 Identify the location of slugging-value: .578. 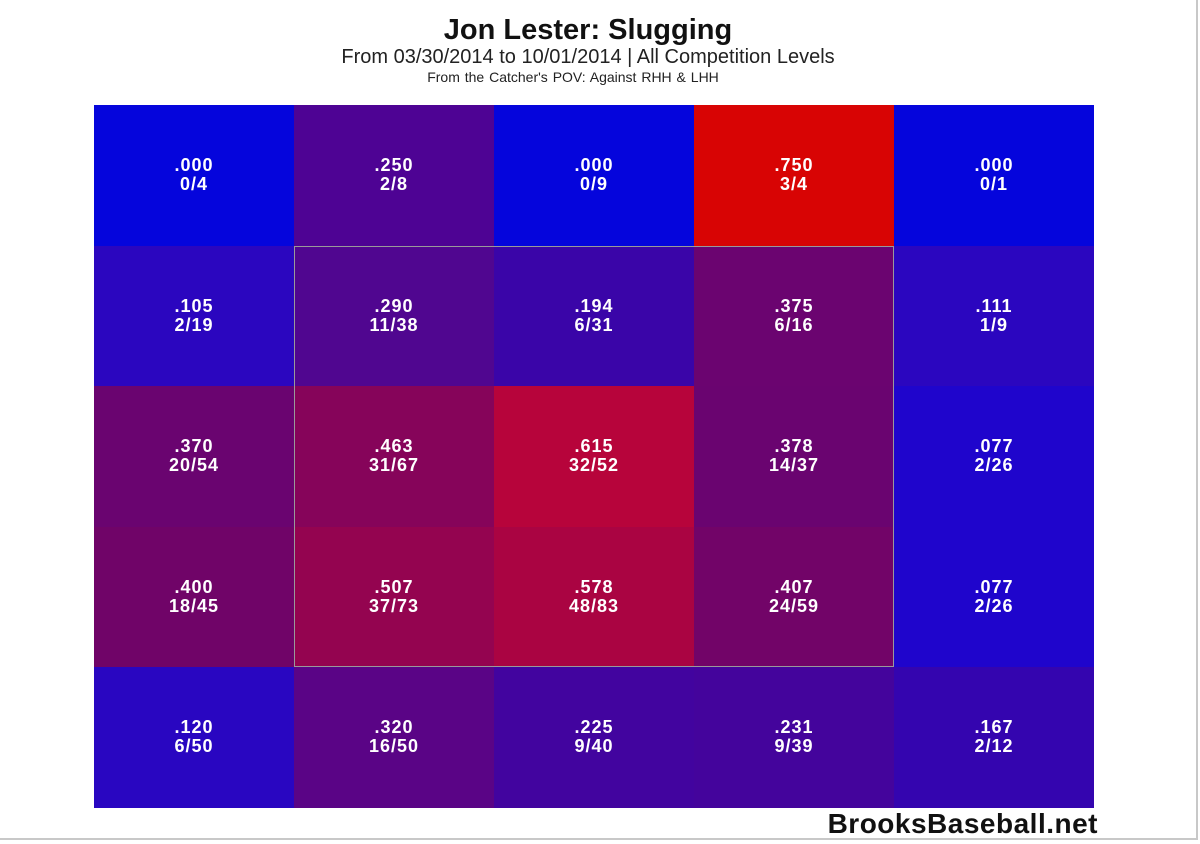
(594, 586).